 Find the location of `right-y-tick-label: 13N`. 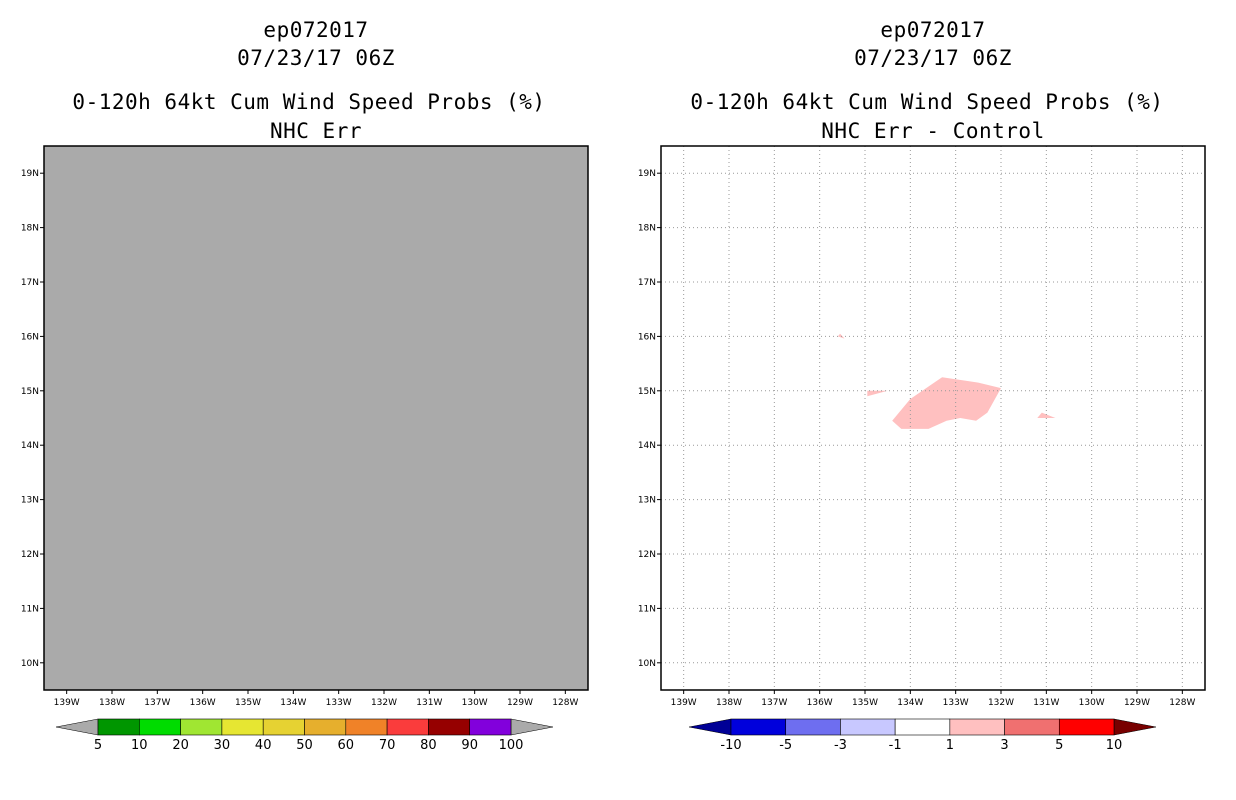

right-y-tick-label: 13N is located at coordinates (647, 501).